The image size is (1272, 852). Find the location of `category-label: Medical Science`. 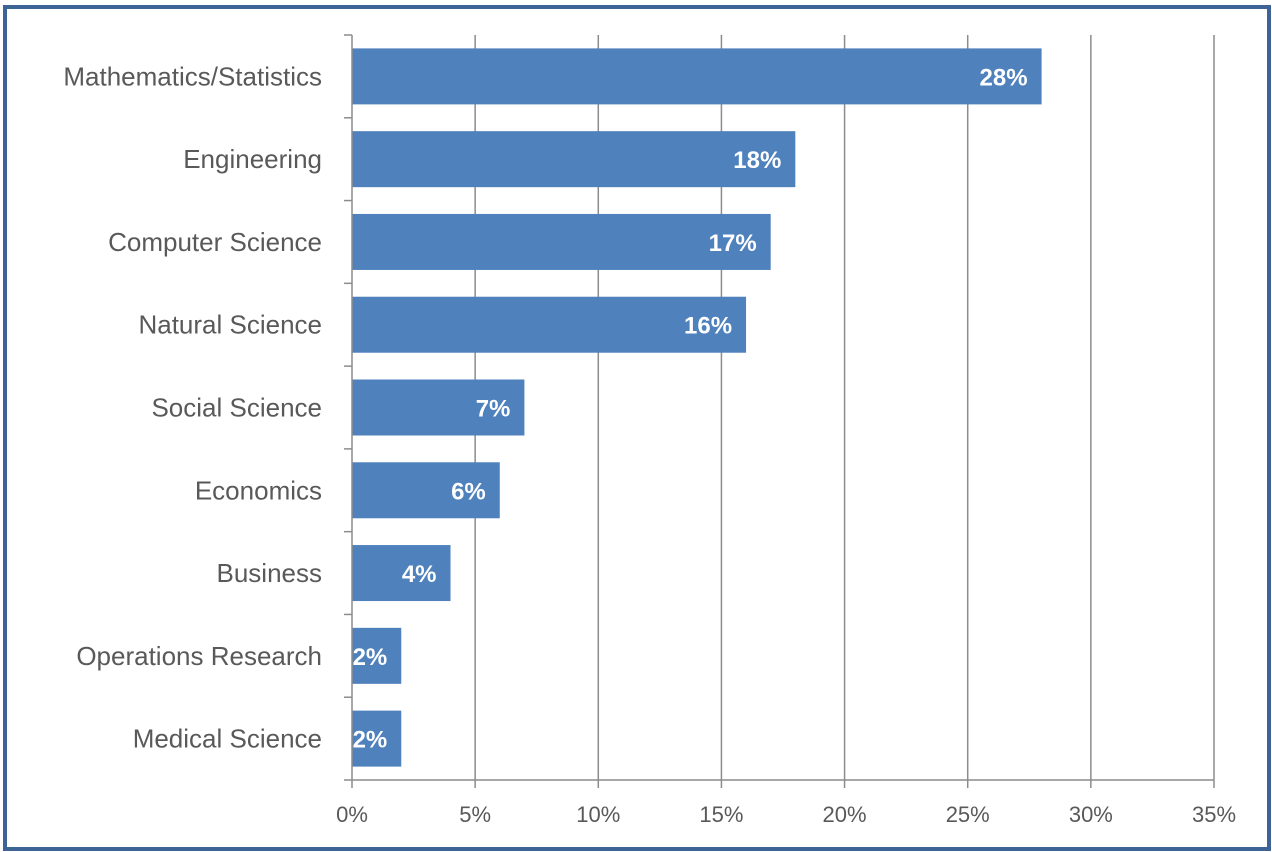

category-label: Medical Science is located at coordinates (227, 739).